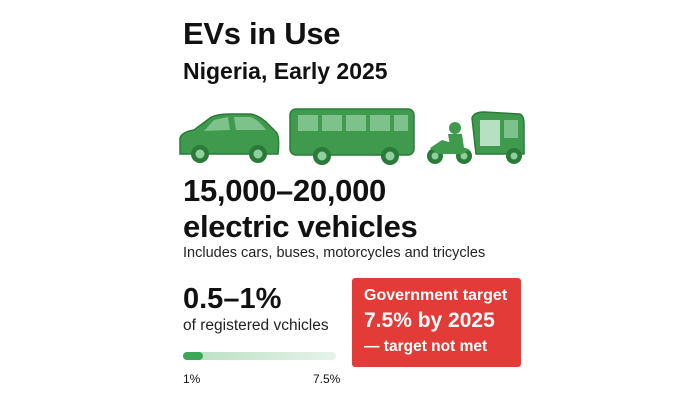 Image resolution: width=700 pixels, height=400 pixels. Describe the element at coordinates (327, 379) in the screenshot. I see `progress-max-label: 7.5%` at that location.